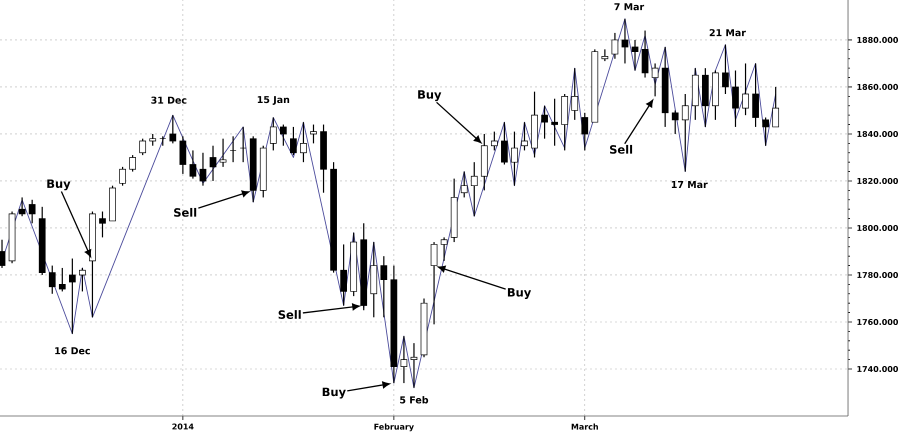 The image size is (900, 432). What do you see at coordinates (690, 184) in the screenshot?
I see `annotation: 17 Mar` at bounding box center [690, 184].